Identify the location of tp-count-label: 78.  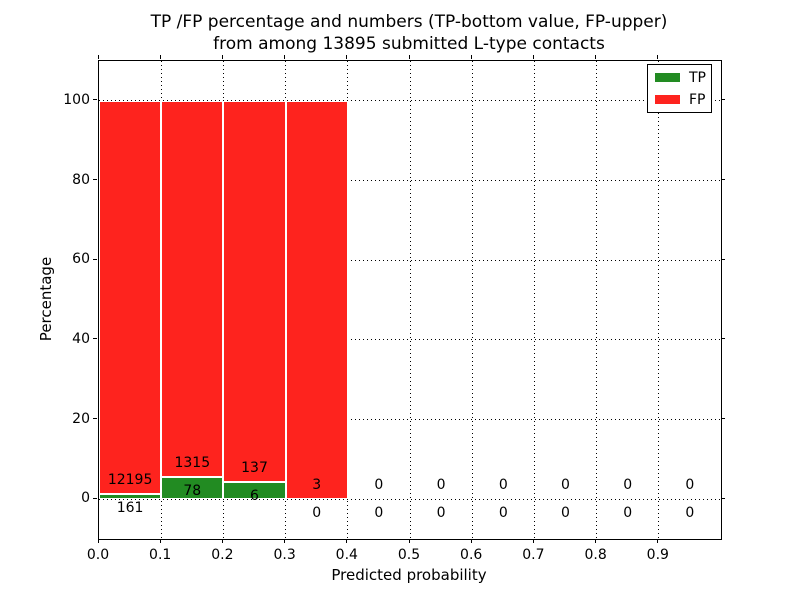
(192, 490).